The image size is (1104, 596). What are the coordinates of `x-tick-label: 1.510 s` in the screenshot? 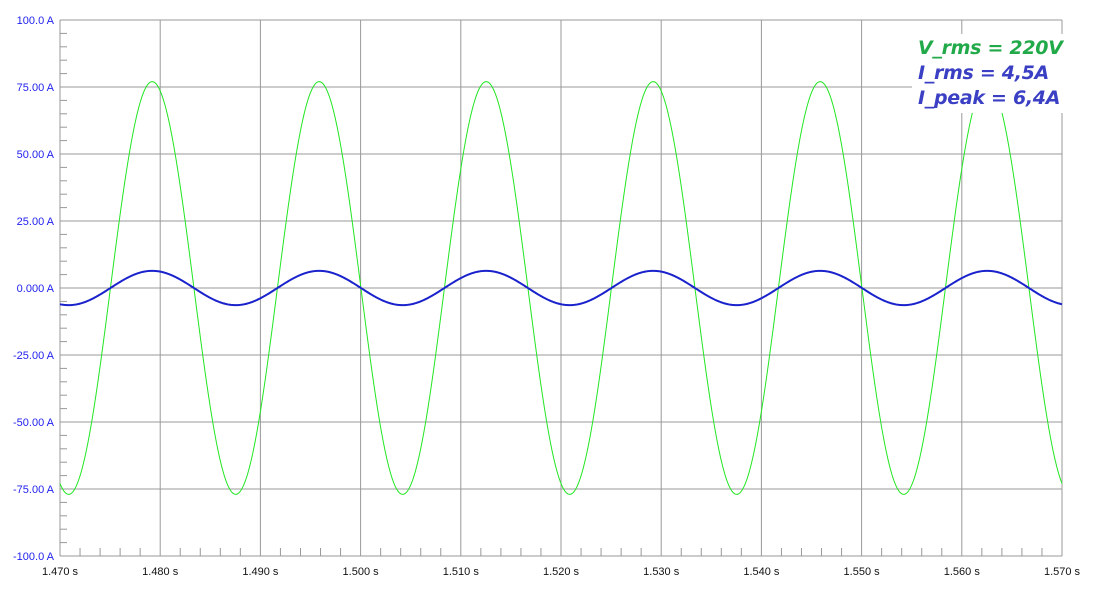 It's located at (461, 572).